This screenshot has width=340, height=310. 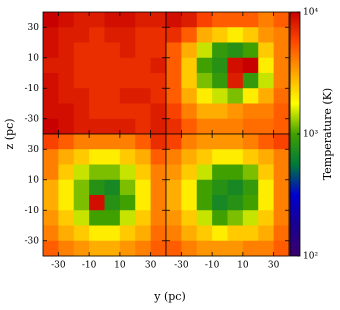 I want to click on y-tick-label: 10, so click(x=34, y=58).